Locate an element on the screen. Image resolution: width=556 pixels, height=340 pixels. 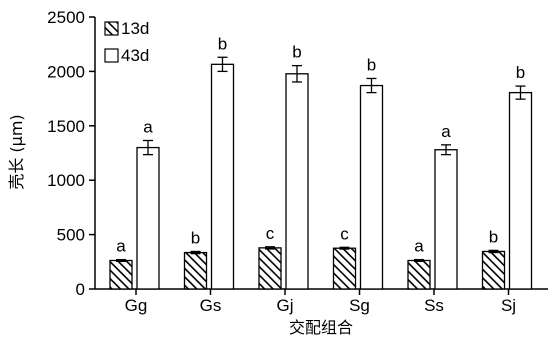
x-axis-title: 交配组合 is located at coordinates (321, 327).